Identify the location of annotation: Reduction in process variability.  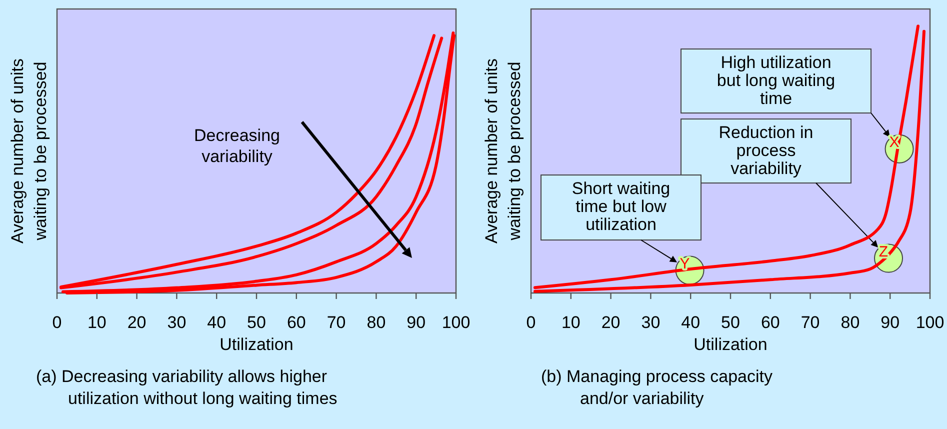
(766, 150).